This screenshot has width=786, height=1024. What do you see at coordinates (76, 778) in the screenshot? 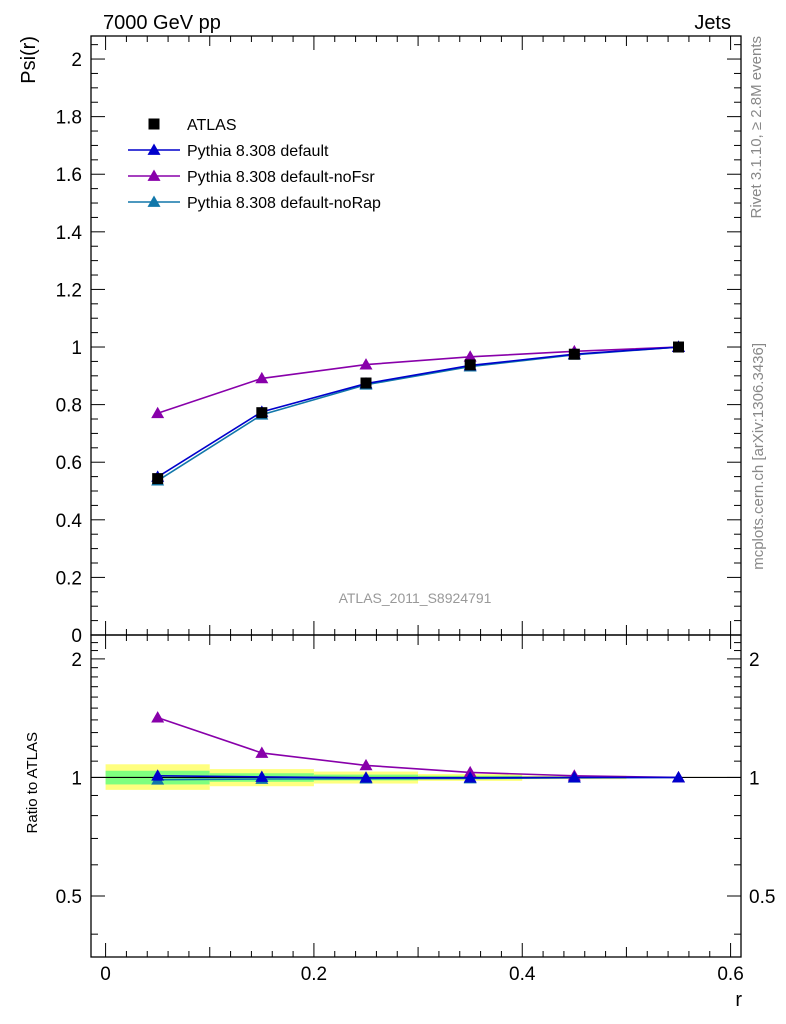
I see `ratio-ytick-label: 1` at bounding box center [76, 778].